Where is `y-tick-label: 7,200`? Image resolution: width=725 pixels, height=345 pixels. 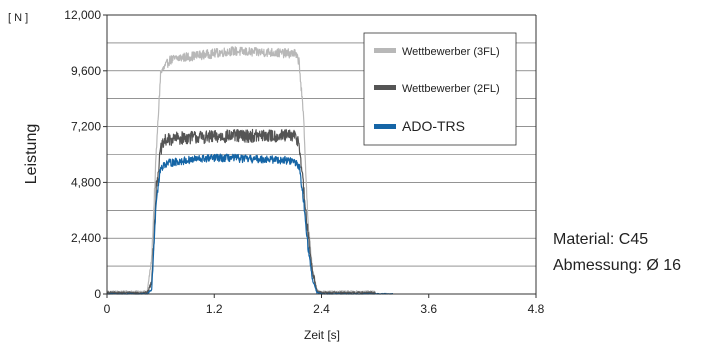 y-tick-label: 7,200 is located at coordinates (86, 127).